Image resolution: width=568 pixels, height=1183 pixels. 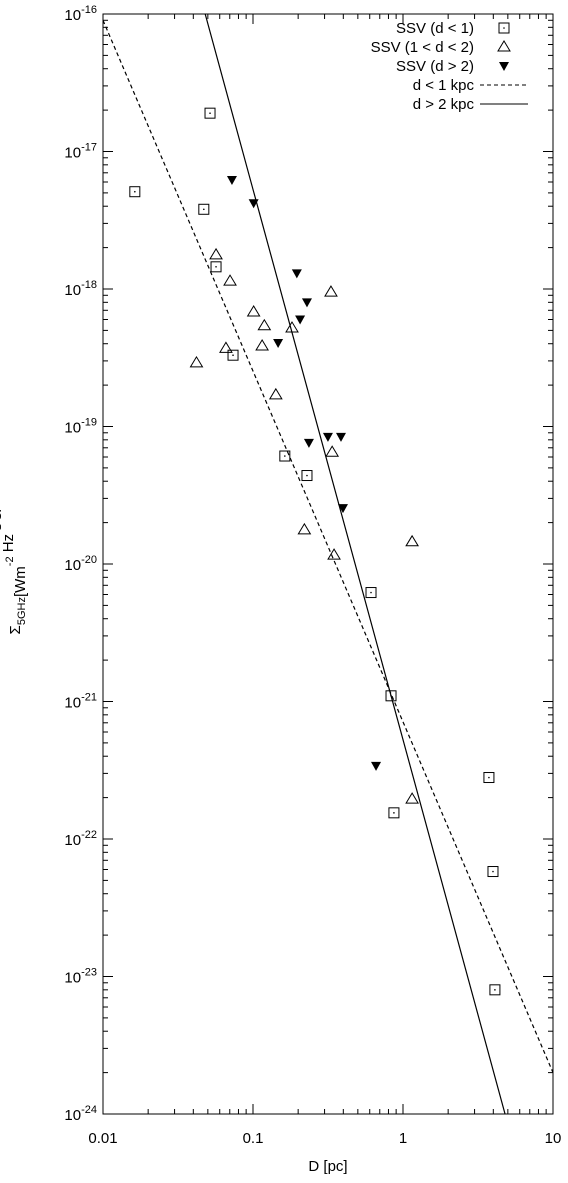 I want to click on y-label-sup: -2, so click(x=10, y=561).